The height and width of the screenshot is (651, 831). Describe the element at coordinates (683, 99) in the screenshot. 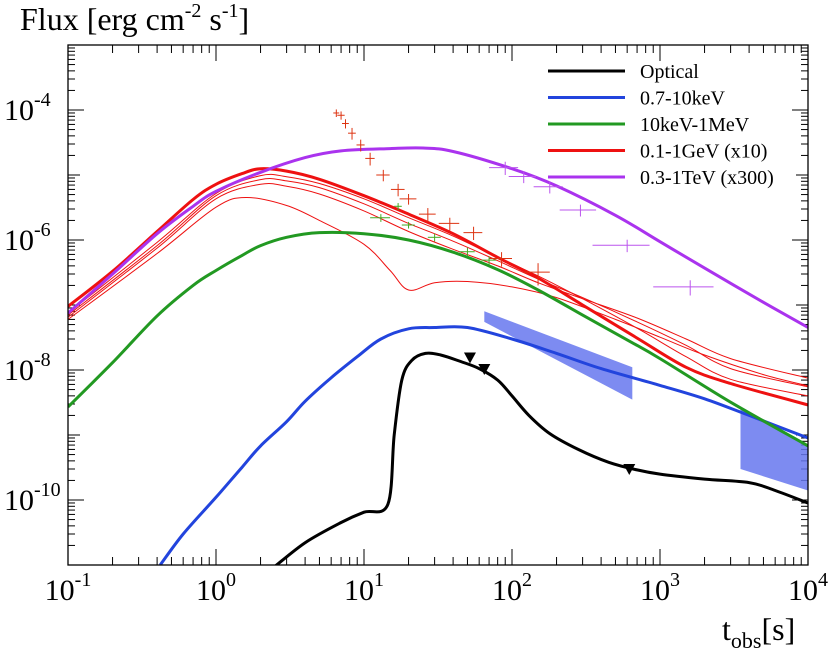

I see `legend-label: 0.7-10keV` at that location.